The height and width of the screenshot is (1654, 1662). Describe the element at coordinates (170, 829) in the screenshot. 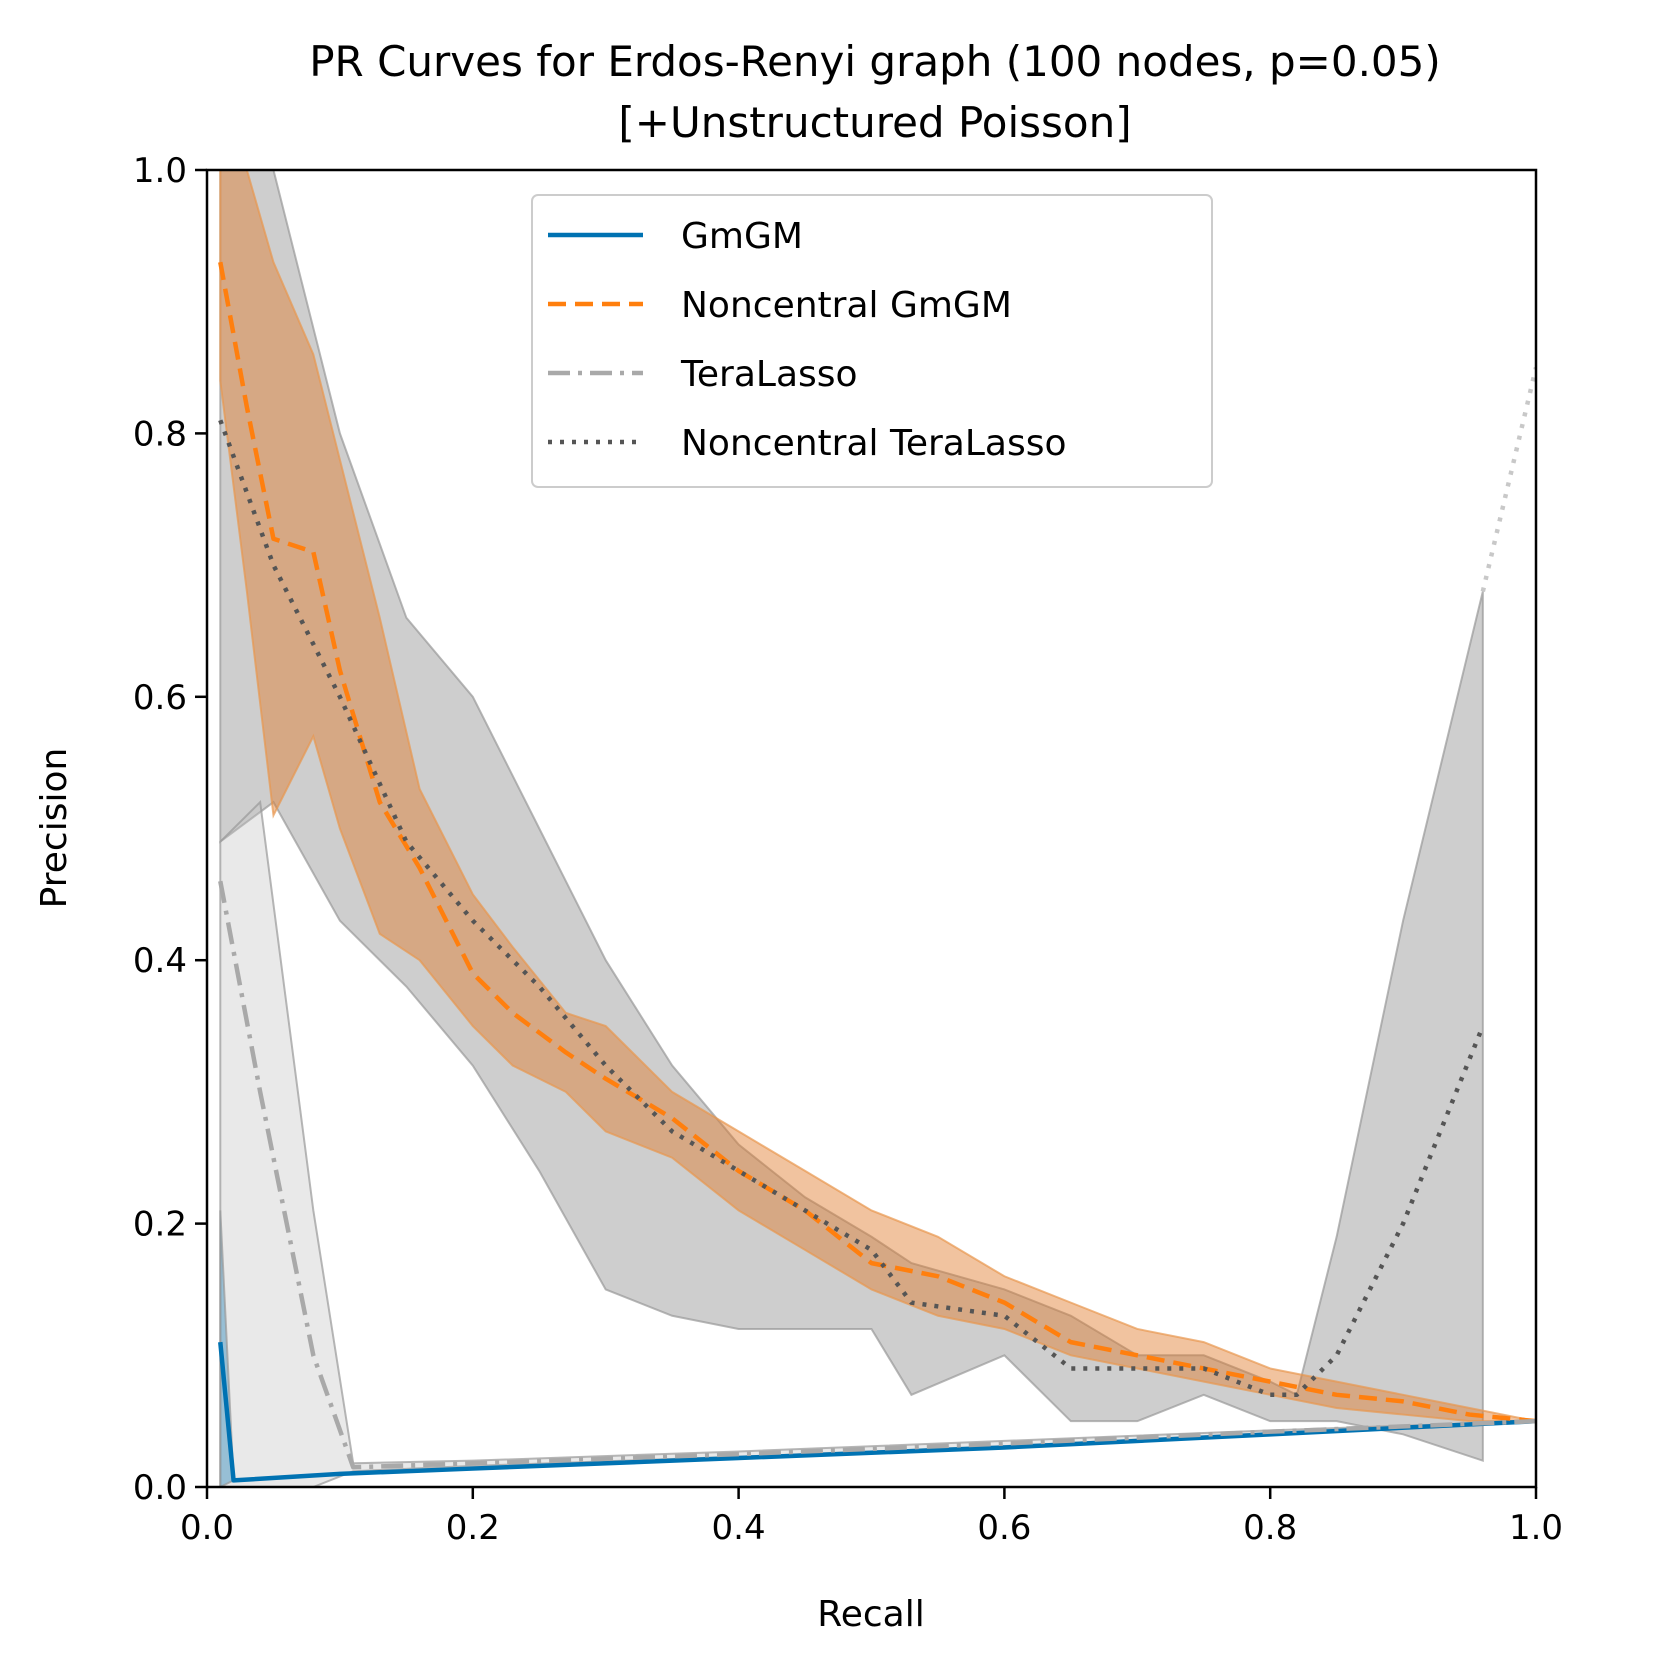

I see `y-axis: 0.0 0.2 0.4 0.6 0.8 1.0` at that location.